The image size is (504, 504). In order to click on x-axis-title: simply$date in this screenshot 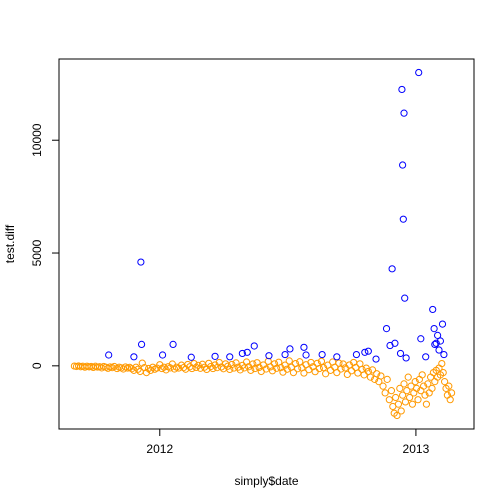, I will do `click(266, 481)`.